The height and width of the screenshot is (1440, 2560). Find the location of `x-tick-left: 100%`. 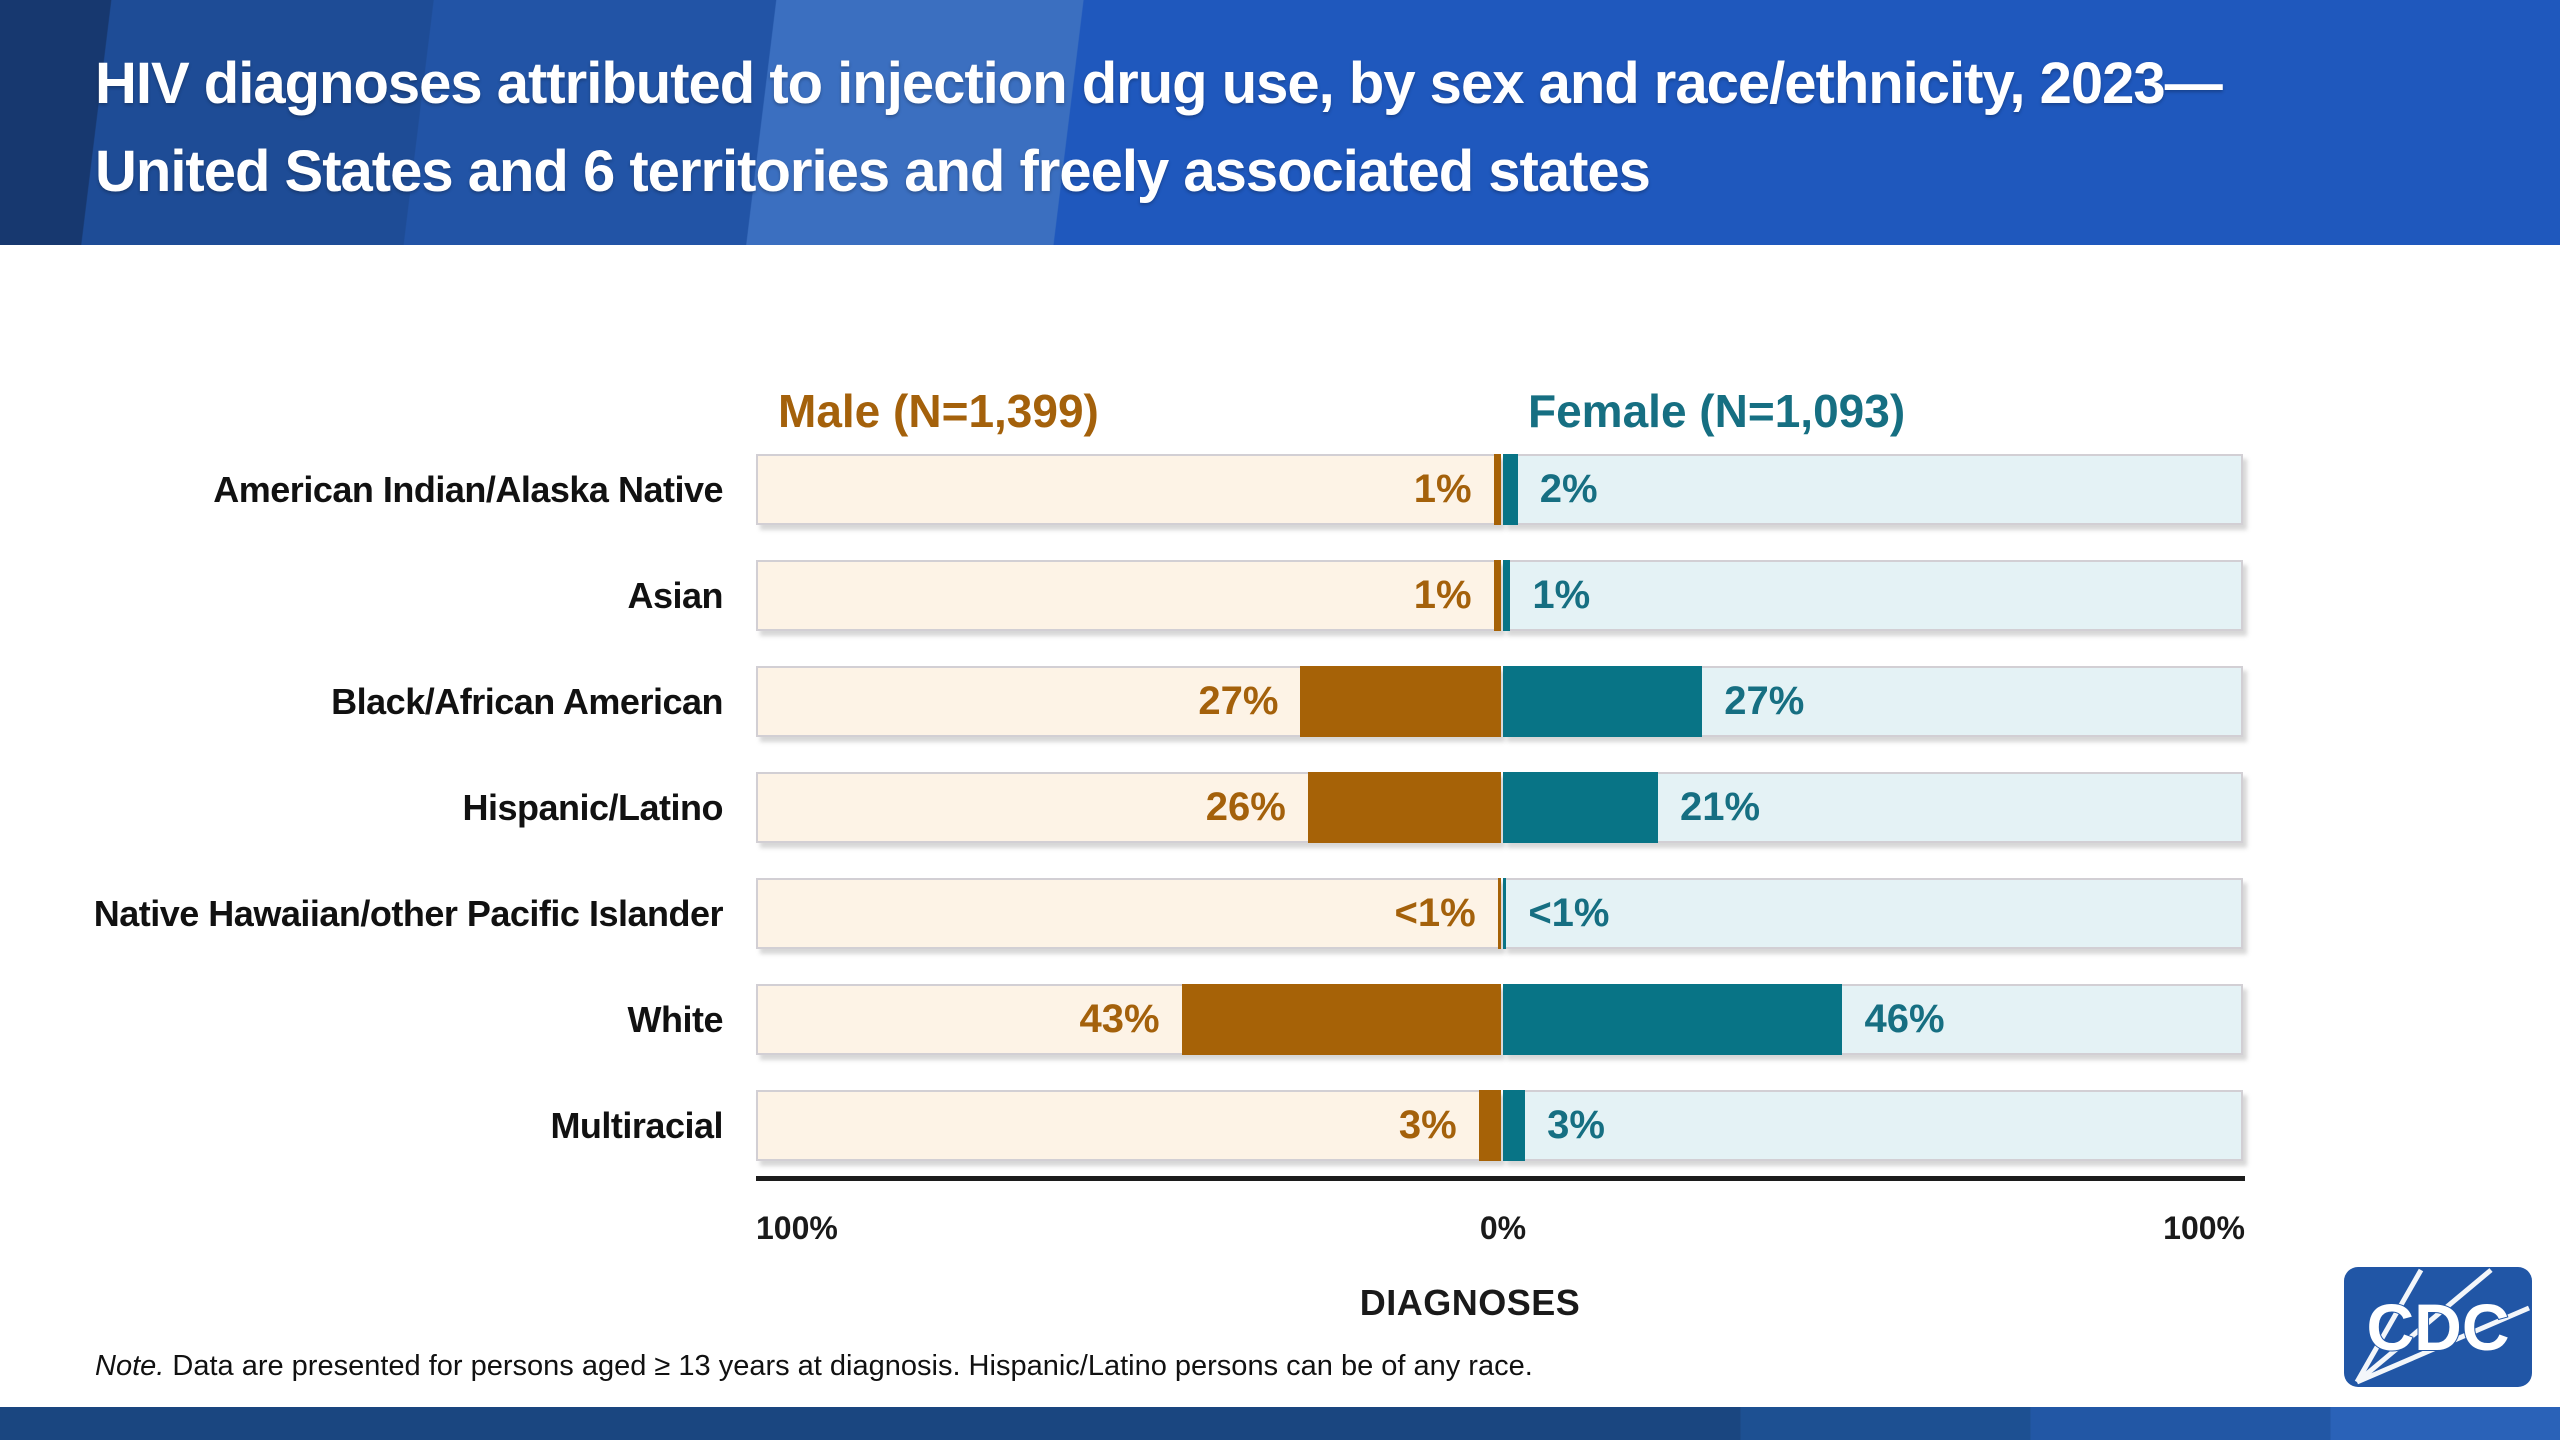

x-tick-left: 100% is located at coordinates (797, 1228).